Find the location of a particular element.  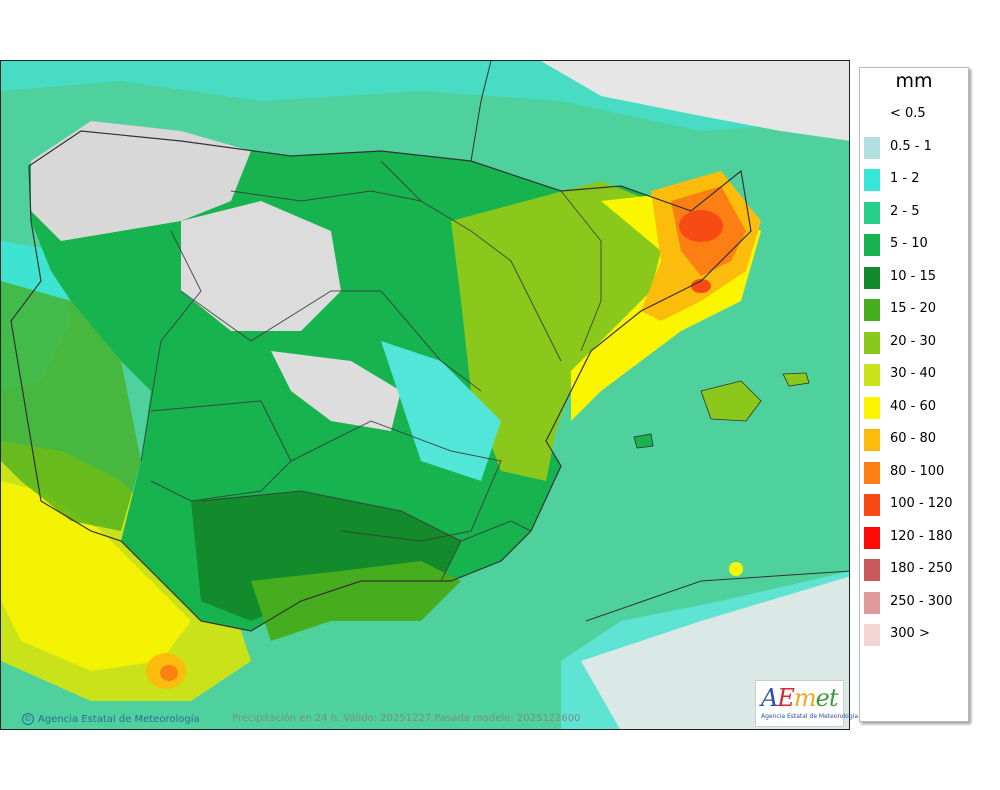

border-extremadura is located at coordinates (221, 451).